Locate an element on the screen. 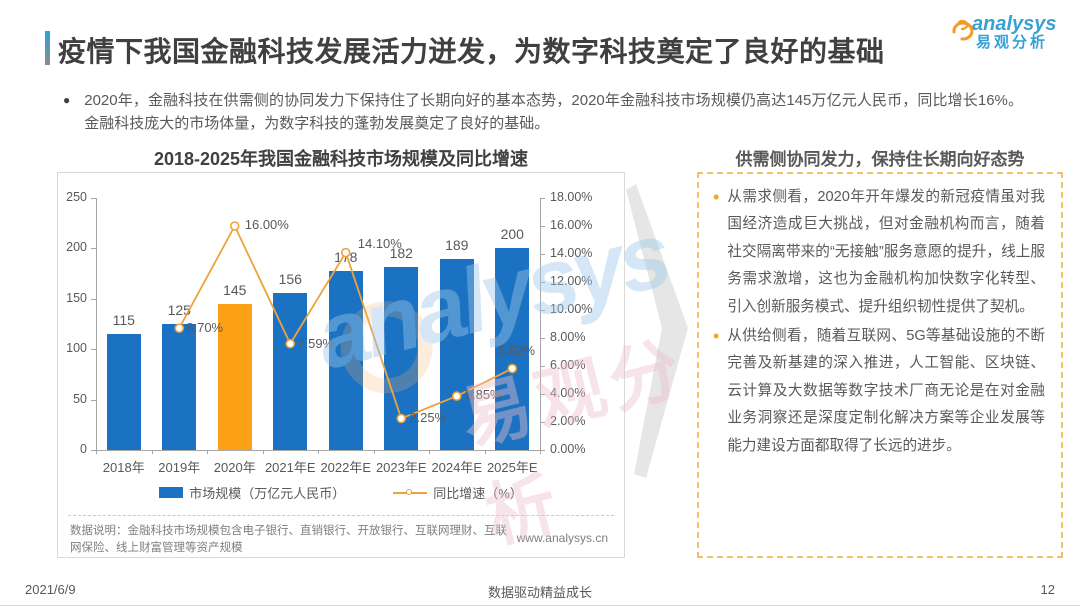  chart-legend: 市场规模（万亿元人民币） 同比增速（%） is located at coordinates (341, 492).